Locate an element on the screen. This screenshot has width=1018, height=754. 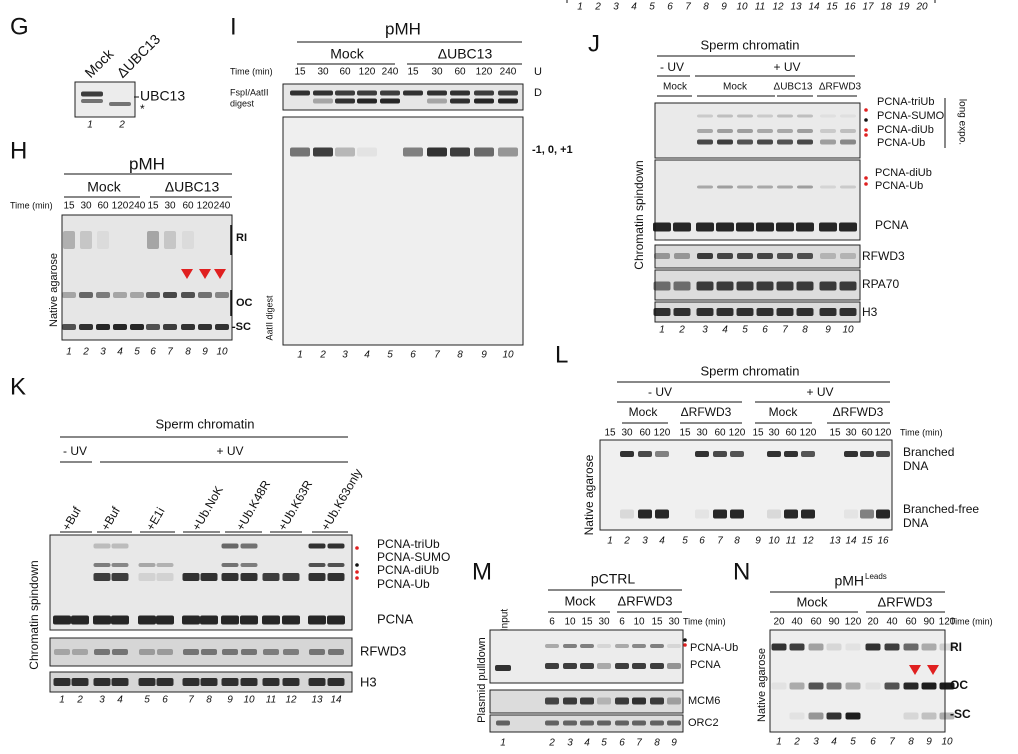
label: 20 is located at coordinates (779, 622).